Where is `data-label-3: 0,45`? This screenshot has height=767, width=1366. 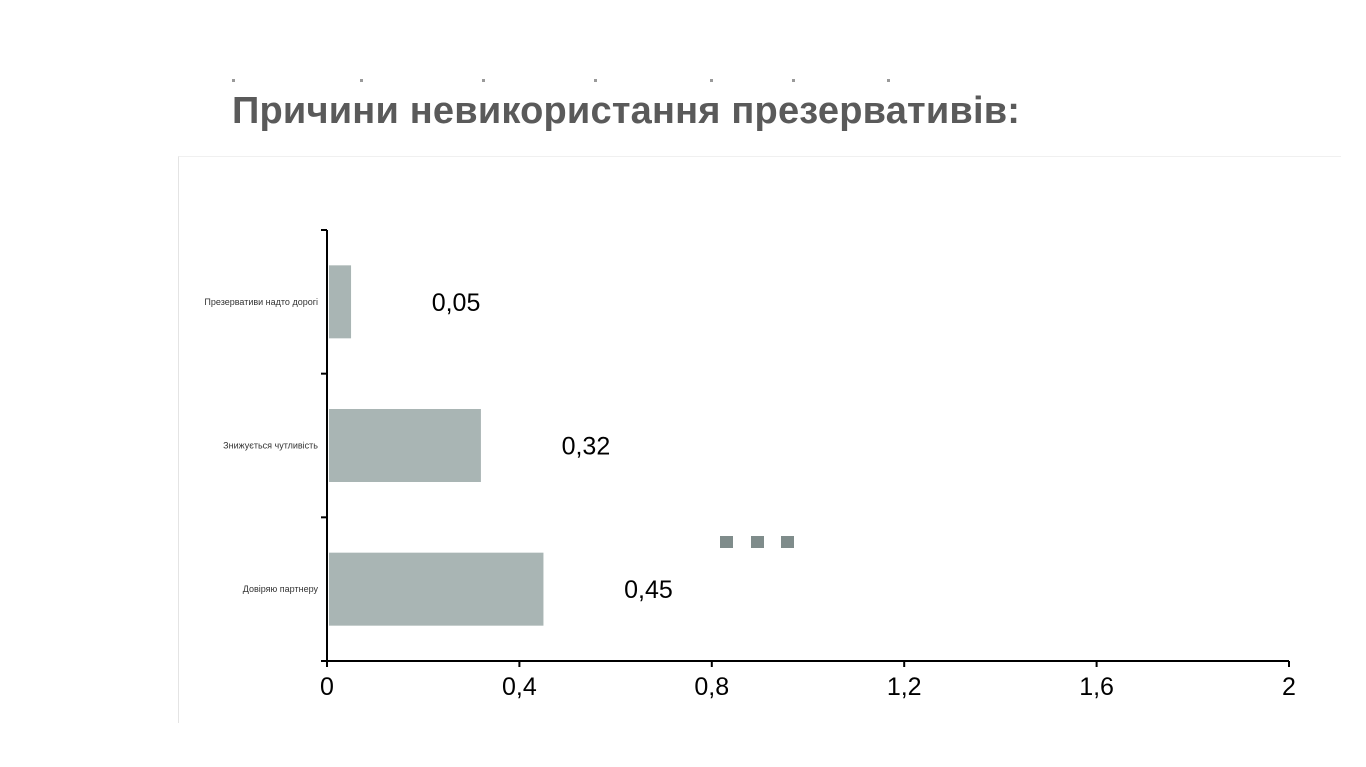 data-label-3: 0,45 is located at coordinates (648, 590).